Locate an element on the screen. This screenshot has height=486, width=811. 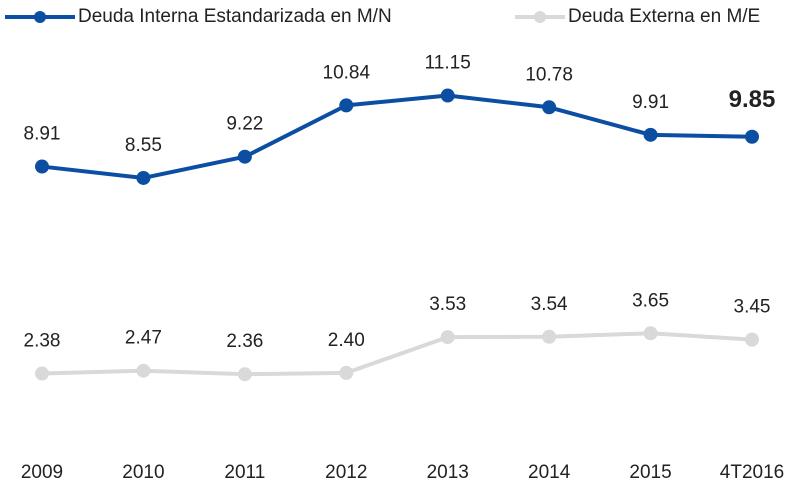
x-tick-label: 2010 is located at coordinates (143, 472).